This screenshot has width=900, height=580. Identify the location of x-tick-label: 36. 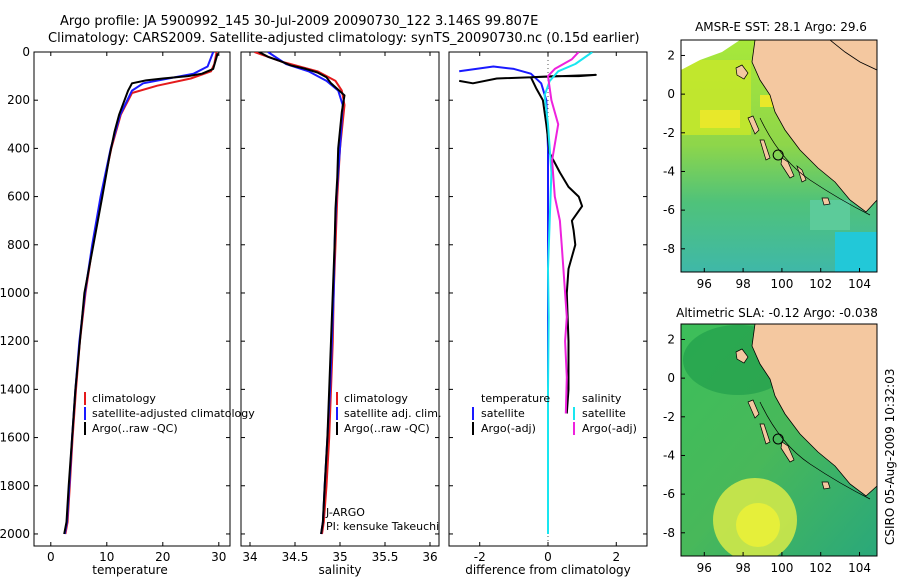
(429, 557).